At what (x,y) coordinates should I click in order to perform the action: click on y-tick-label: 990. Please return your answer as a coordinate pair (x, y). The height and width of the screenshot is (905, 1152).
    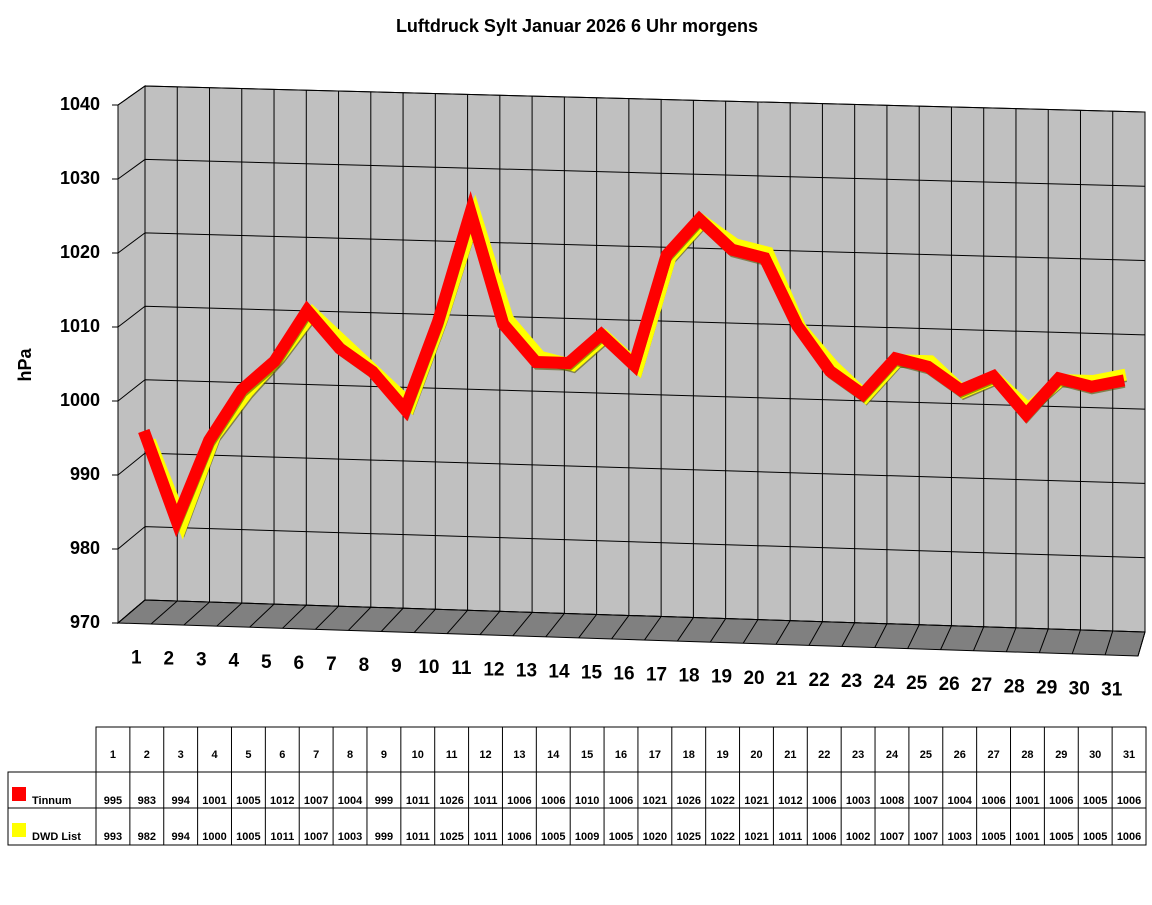
    Looking at the image, I should click on (85, 474).